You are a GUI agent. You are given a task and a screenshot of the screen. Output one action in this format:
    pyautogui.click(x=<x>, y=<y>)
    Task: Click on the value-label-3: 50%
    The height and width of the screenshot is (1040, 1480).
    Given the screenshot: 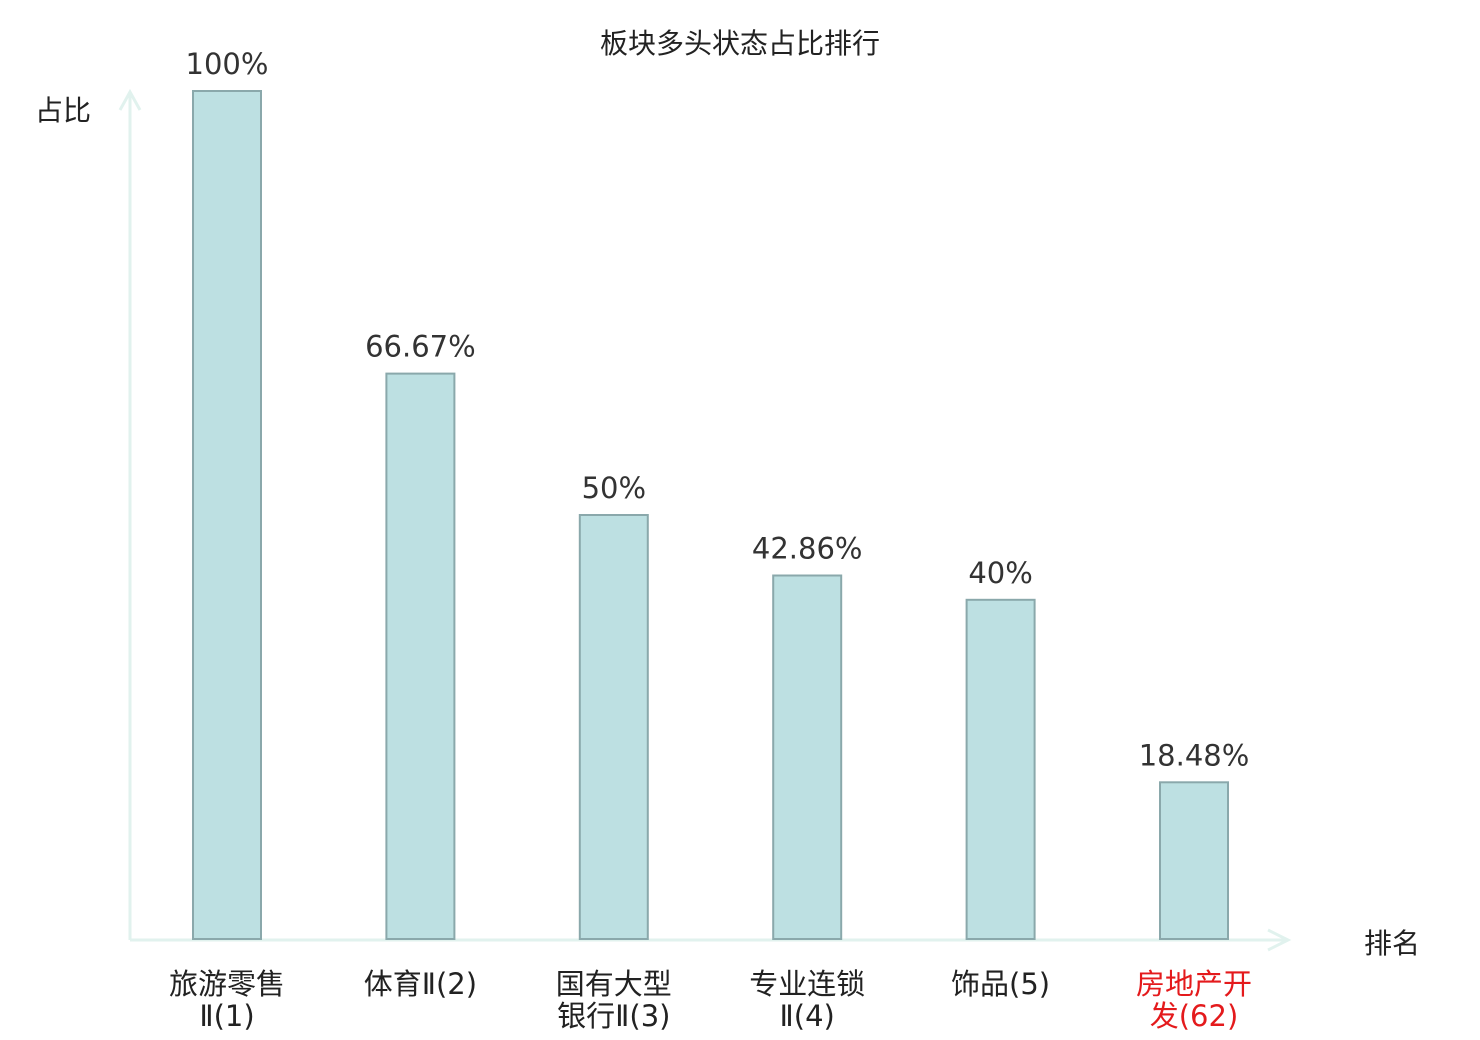 What is the action you would take?
    pyautogui.click(x=614, y=488)
    